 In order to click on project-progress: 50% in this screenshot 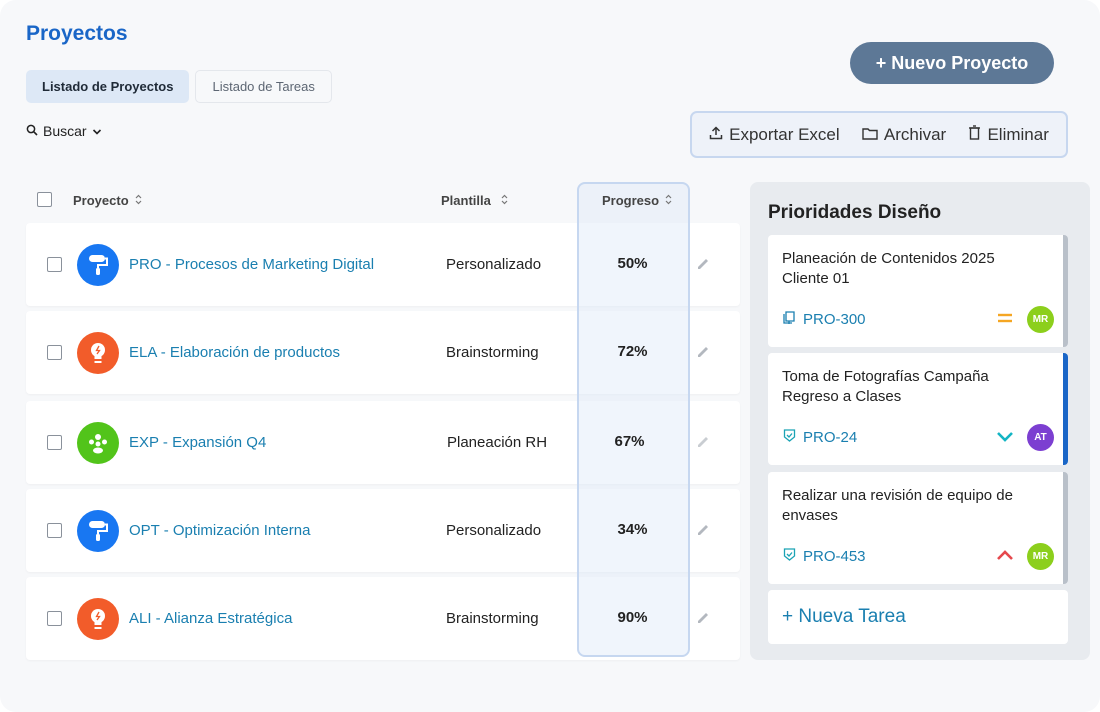, I will do `click(632, 263)`.